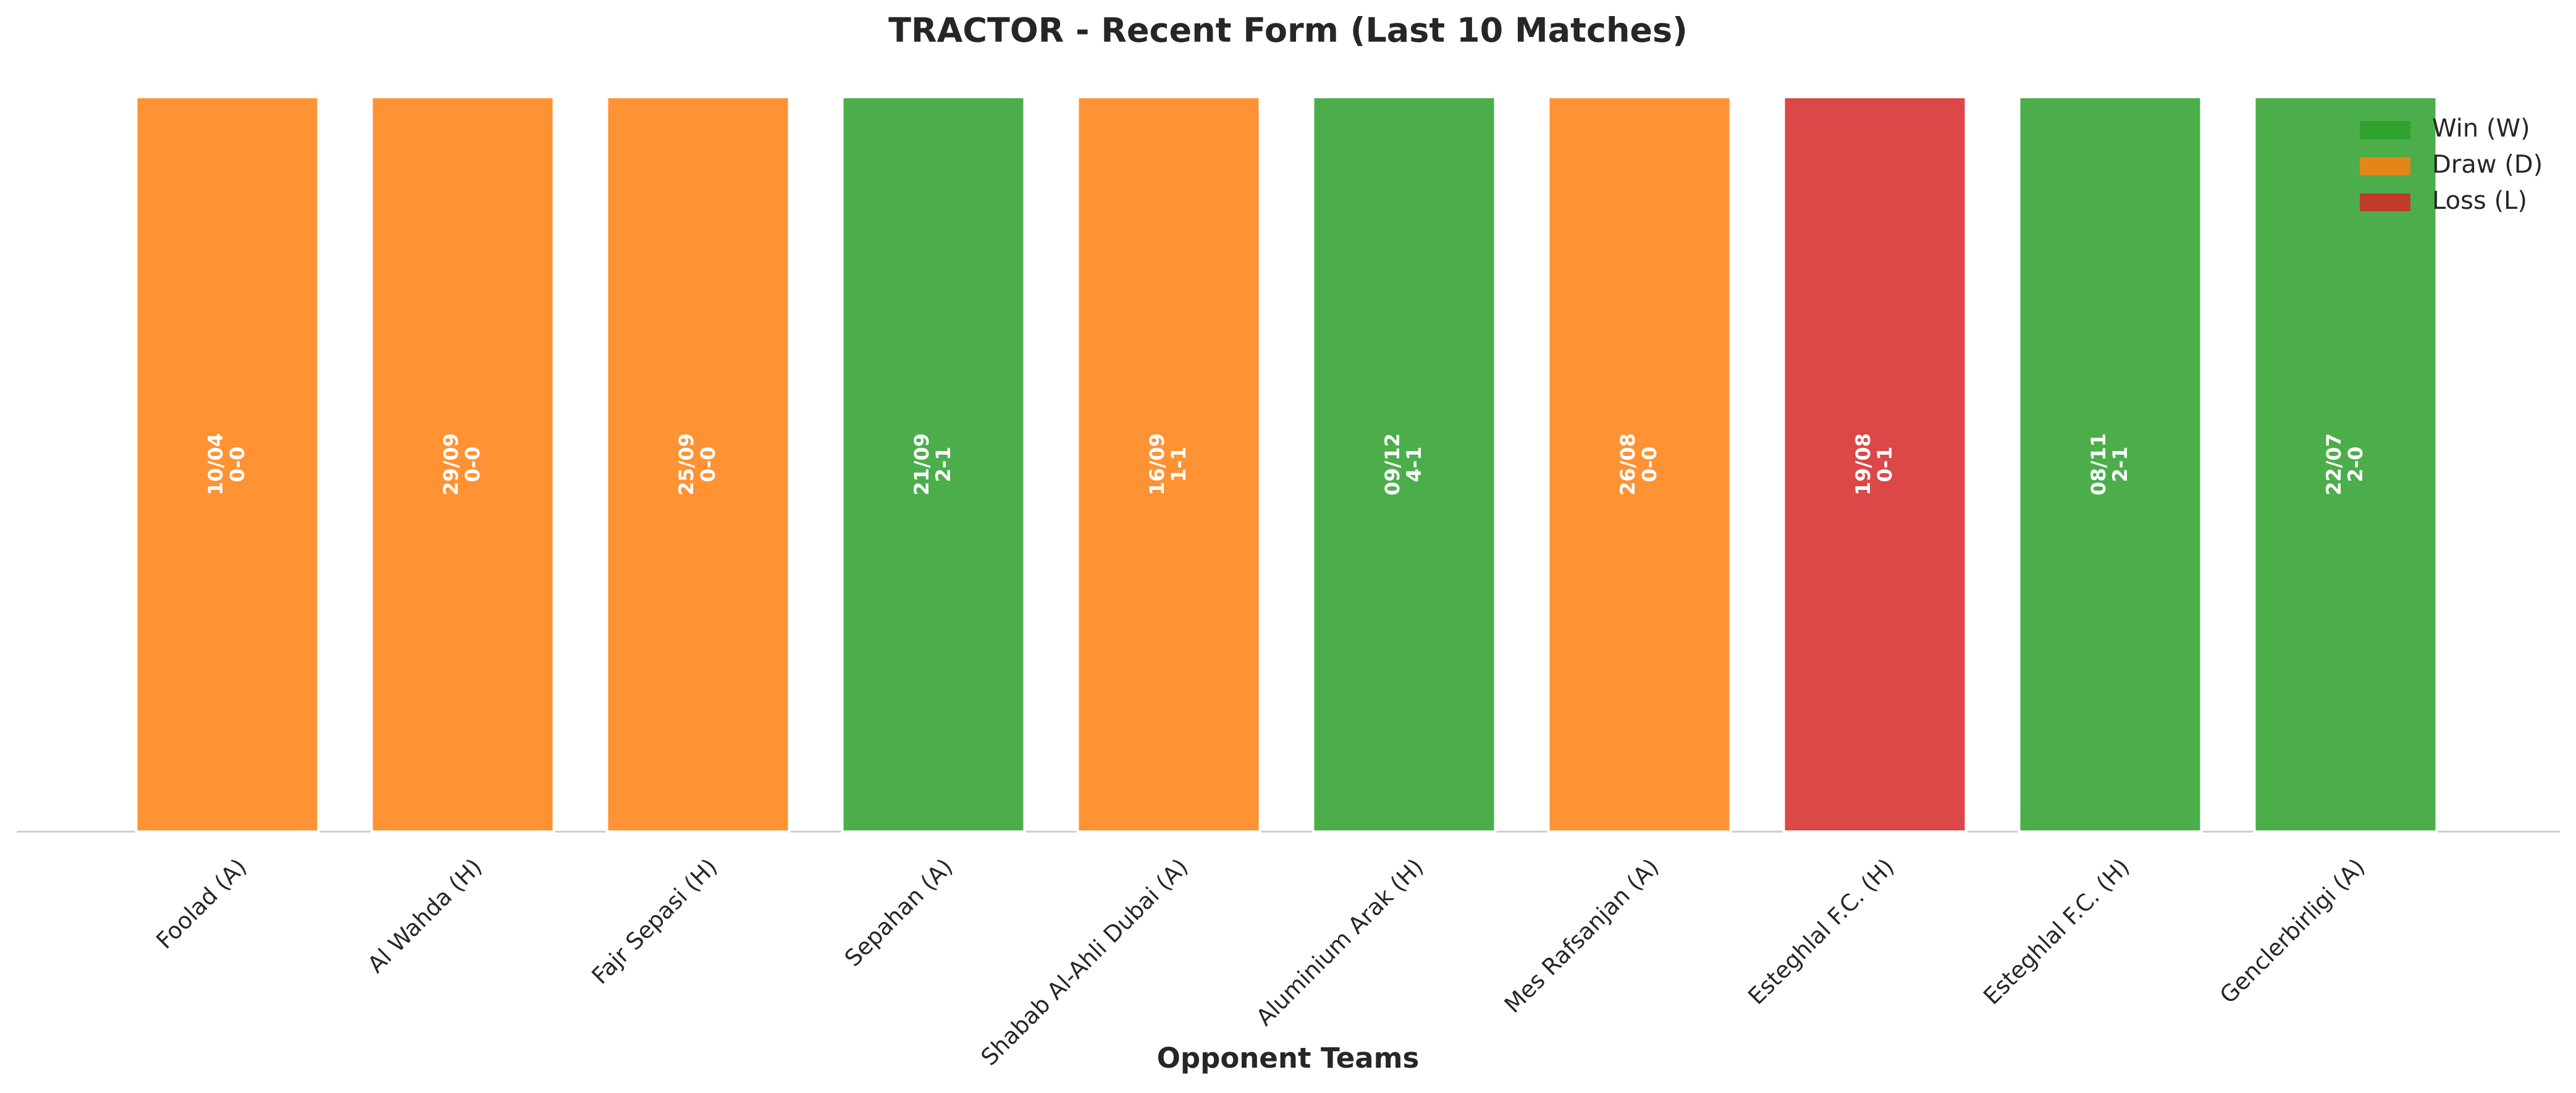  I want to click on legend-label: Loss (L), so click(2479, 201).